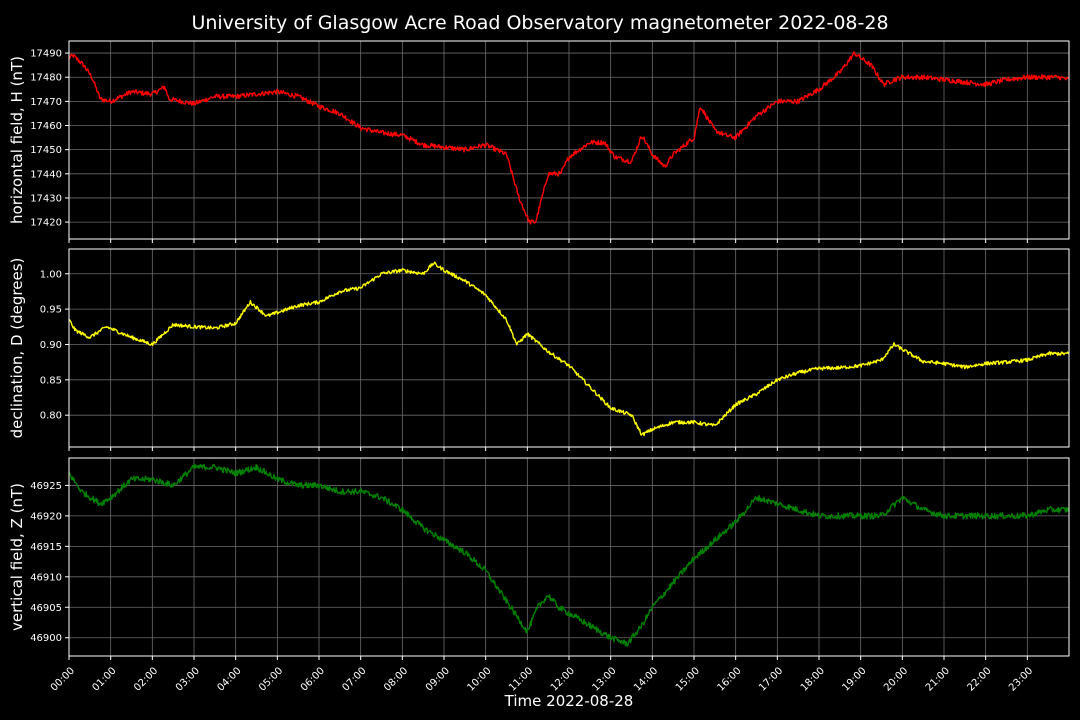 The height and width of the screenshot is (720, 1080). What do you see at coordinates (51, 416) in the screenshot?
I see `y-tick-label: 0.80` at bounding box center [51, 416].